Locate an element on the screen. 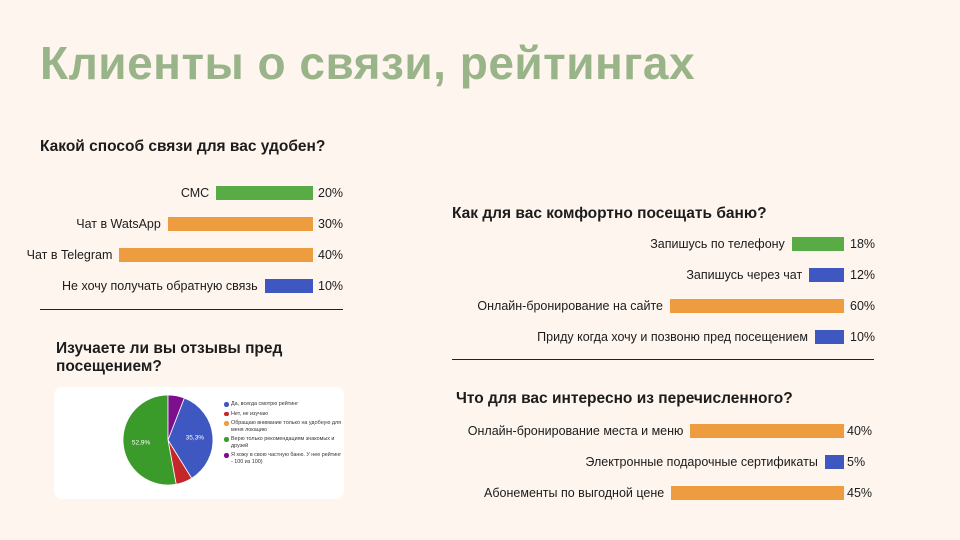 The image size is (960, 540). pie-slice-label: 52,9% is located at coordinates (141, 442).